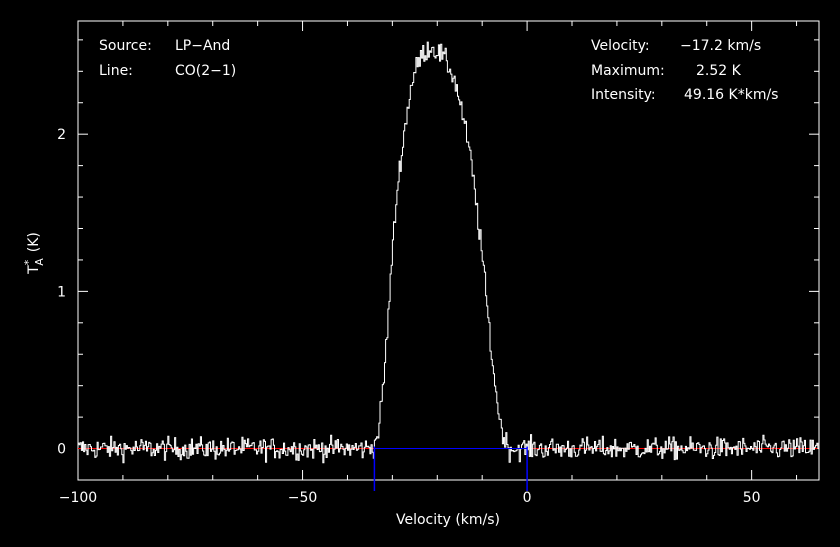 The height and width of the screenshot is (547, 840). Describe the element at coordinates (731, 95) in the screenshot. I see `annotation-intensity-value: 49.16 K*km/s` at that location.